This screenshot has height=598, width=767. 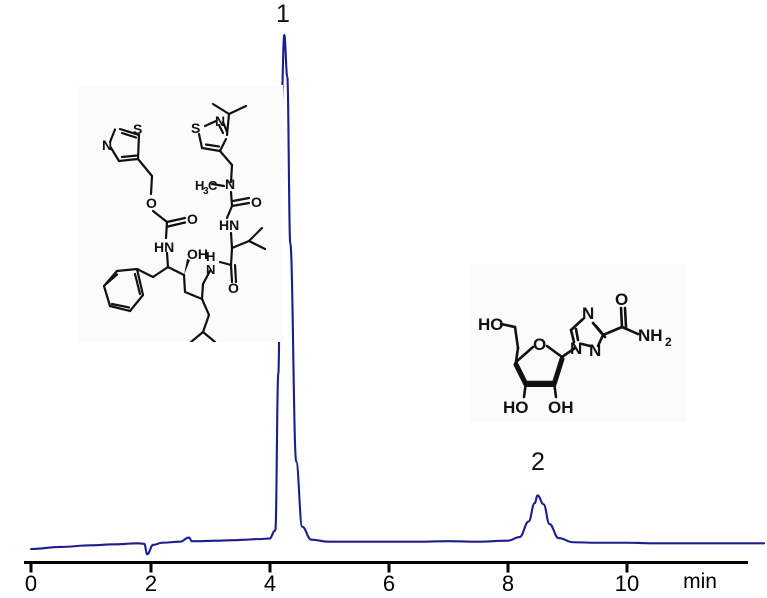 What do you see at coordinates (213, 185) in the screenshot?
I see `atom-label-C: C` at bounding box center [213, 185].